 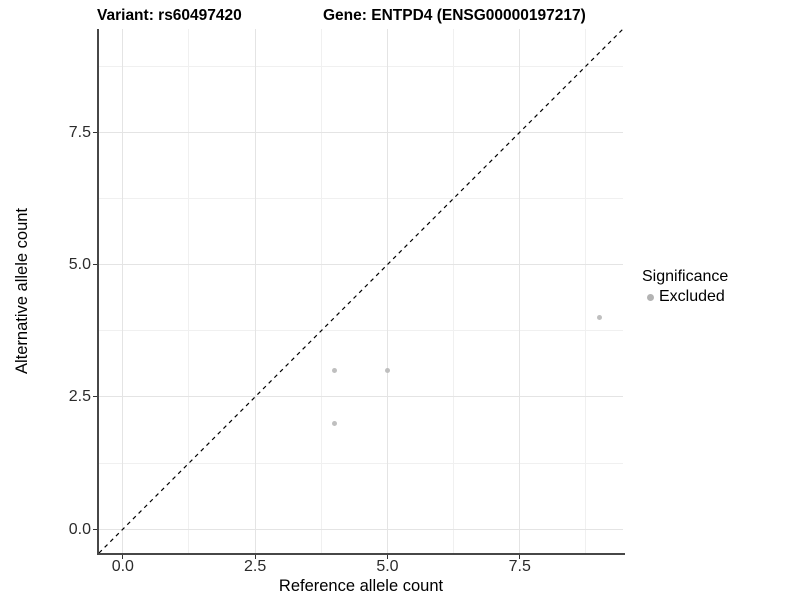 What do you see at coordinates (255, 566) in the screenshot?
I see `x-tick-label: 2.5` at bounding box center [255, 566].